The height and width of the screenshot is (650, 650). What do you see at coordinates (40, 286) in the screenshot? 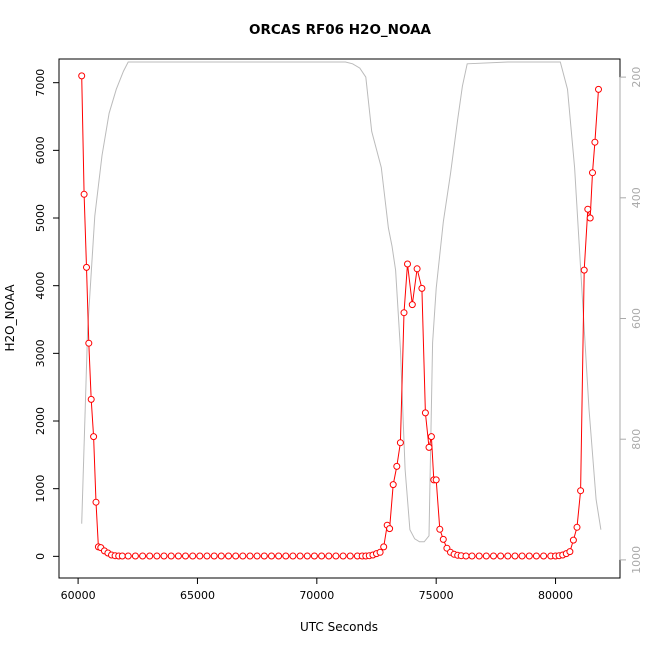
I see `y-tick-label: 4000` at bounding box center [40, 286].